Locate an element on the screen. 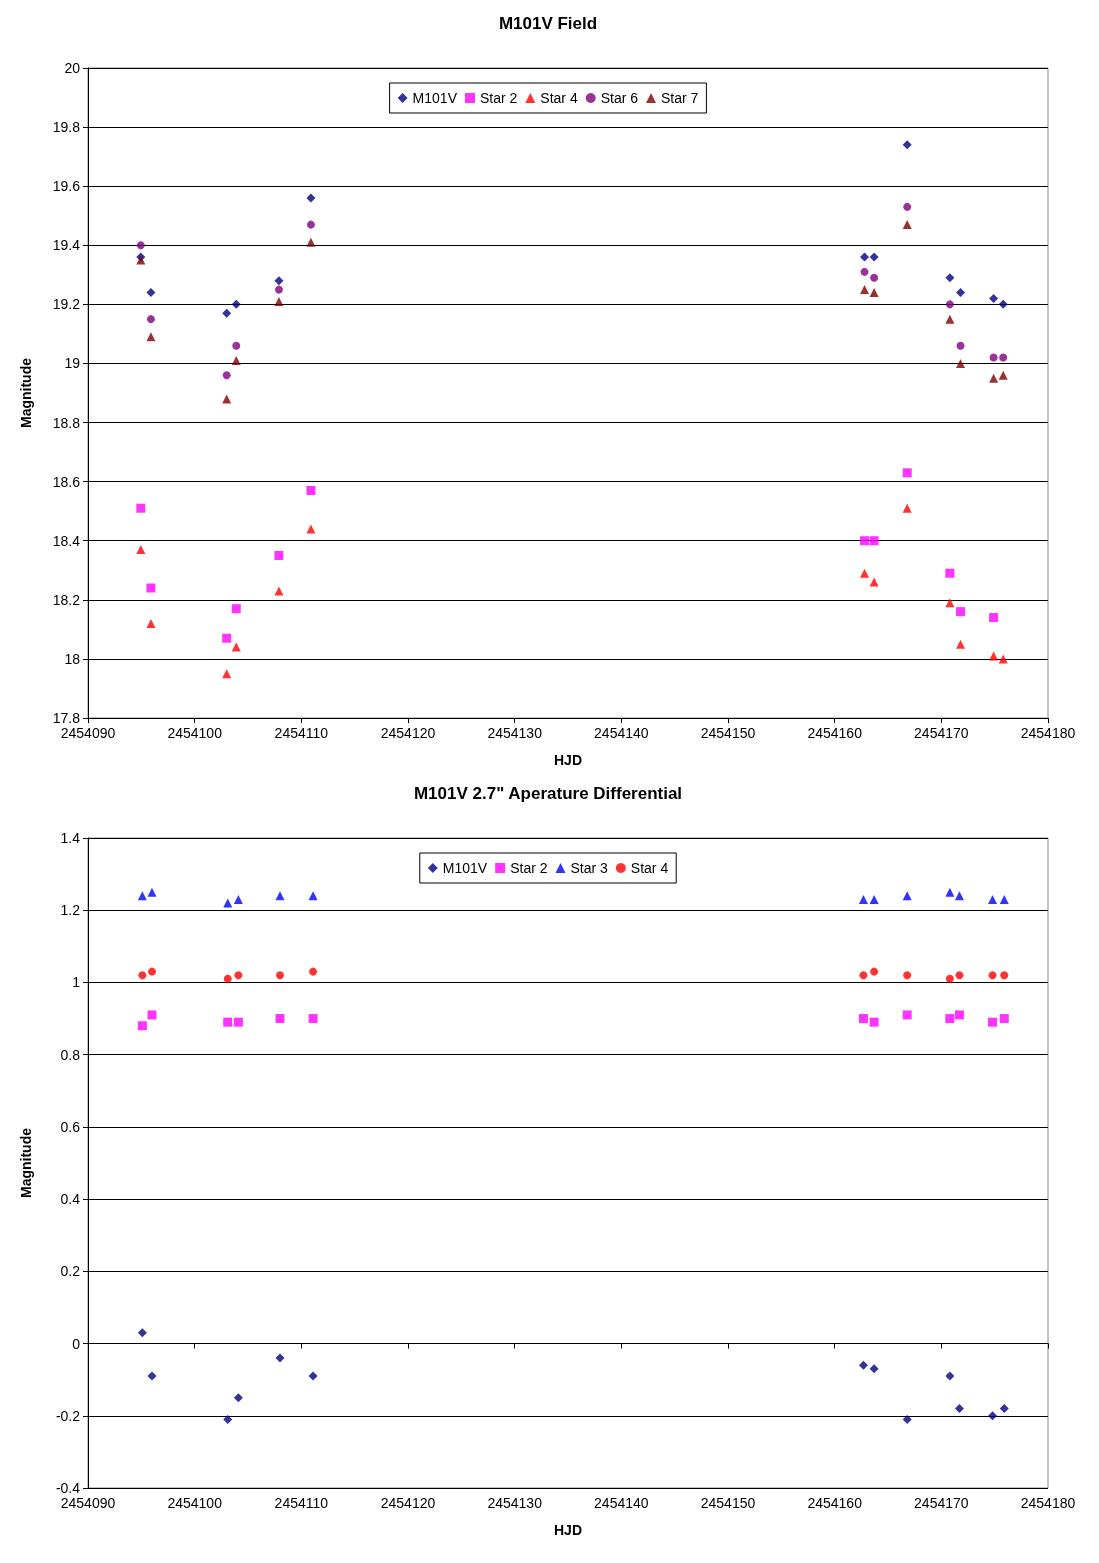  y-tick-label: -0.2 is located at coordinates (68, 1415).